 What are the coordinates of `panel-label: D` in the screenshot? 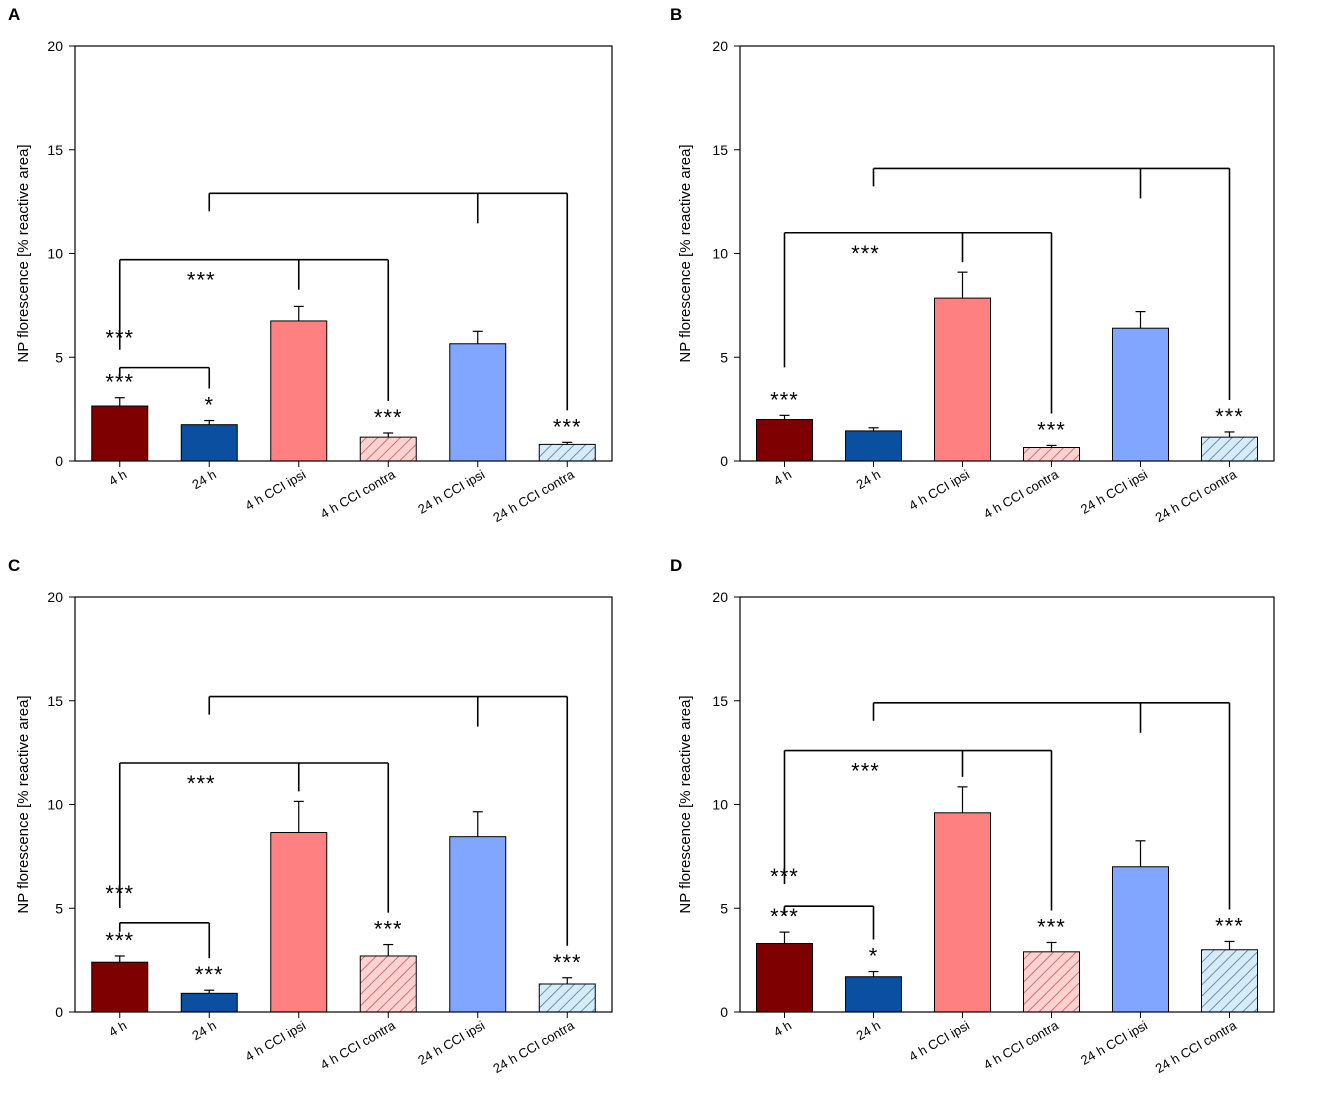 It's located at (676, 565).